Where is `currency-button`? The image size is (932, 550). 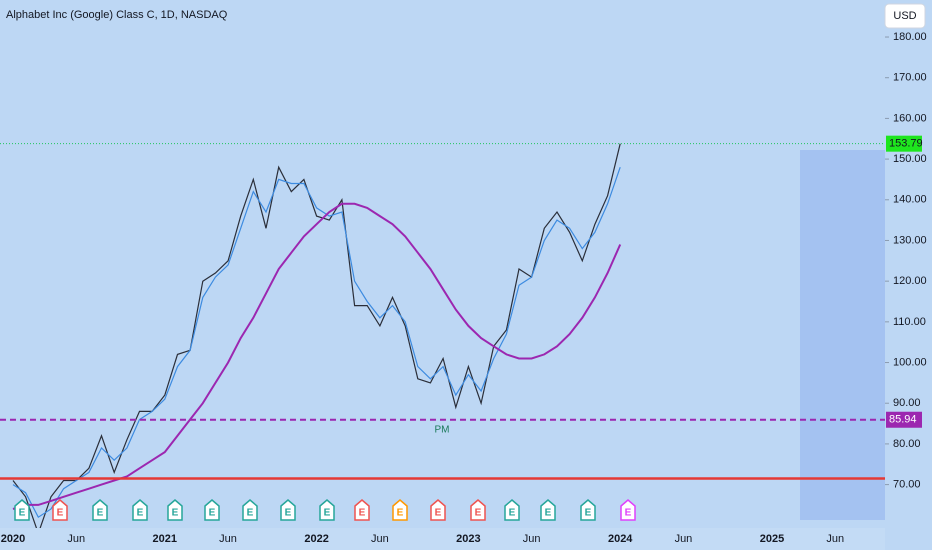 currency-button is located at coordinates (905, 16).